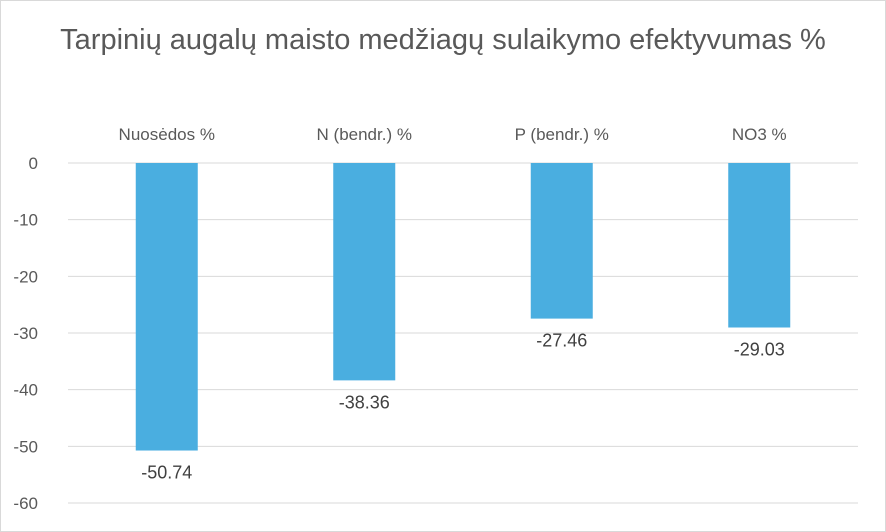  I want to click on y-tick-label: 0, so click(33, 163).